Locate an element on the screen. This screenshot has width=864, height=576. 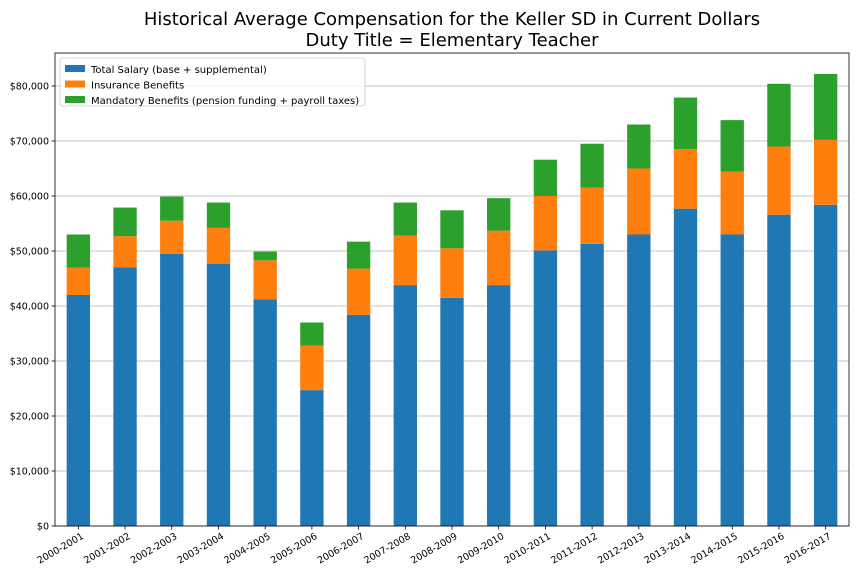
x-tick-label: 2008-2009 is located at coordinates (434, 548).